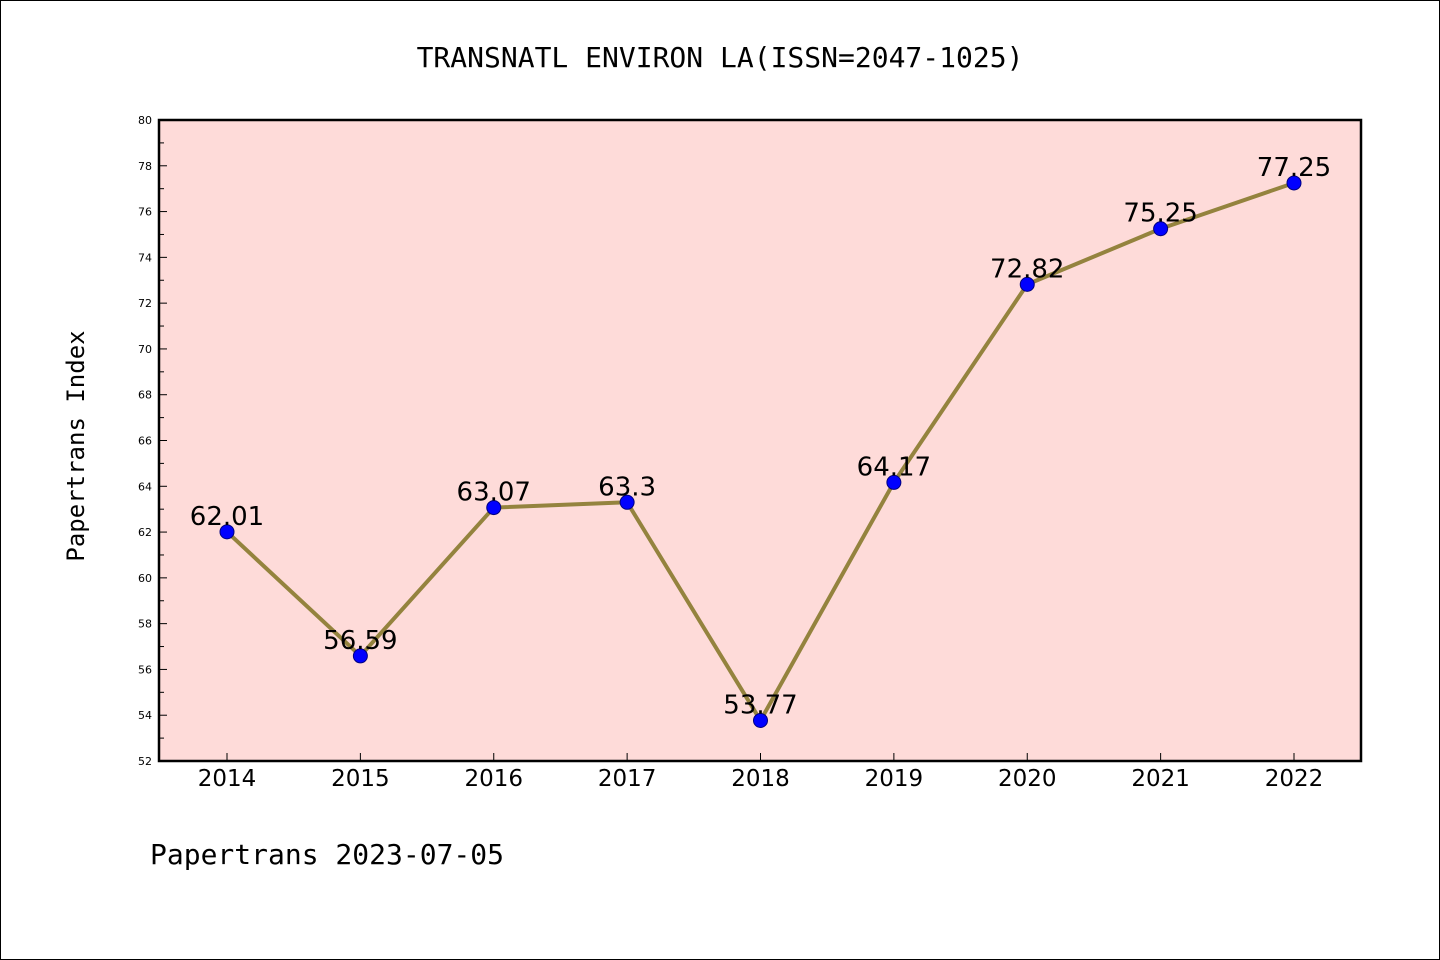  What do you see at coordinates (145, 257) in the screenshot?
I see `y-tick-label: 74` at bounding box center [145, 257].